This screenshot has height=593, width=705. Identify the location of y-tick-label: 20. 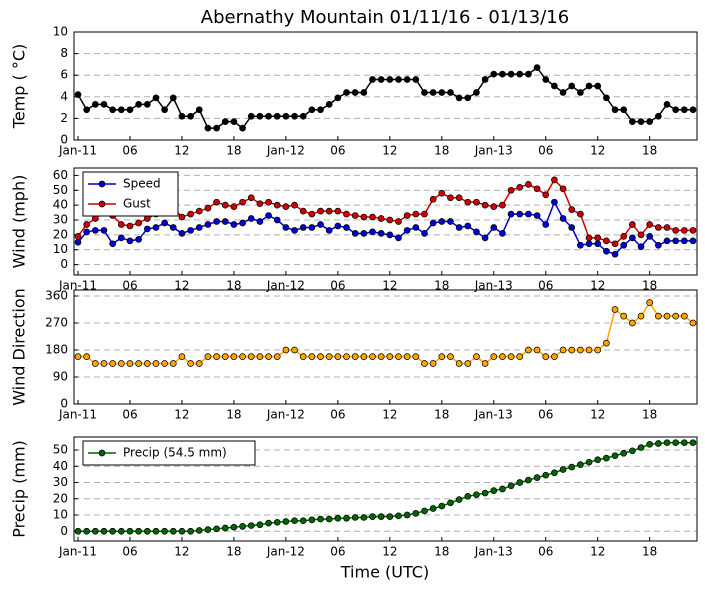
(60, 498).